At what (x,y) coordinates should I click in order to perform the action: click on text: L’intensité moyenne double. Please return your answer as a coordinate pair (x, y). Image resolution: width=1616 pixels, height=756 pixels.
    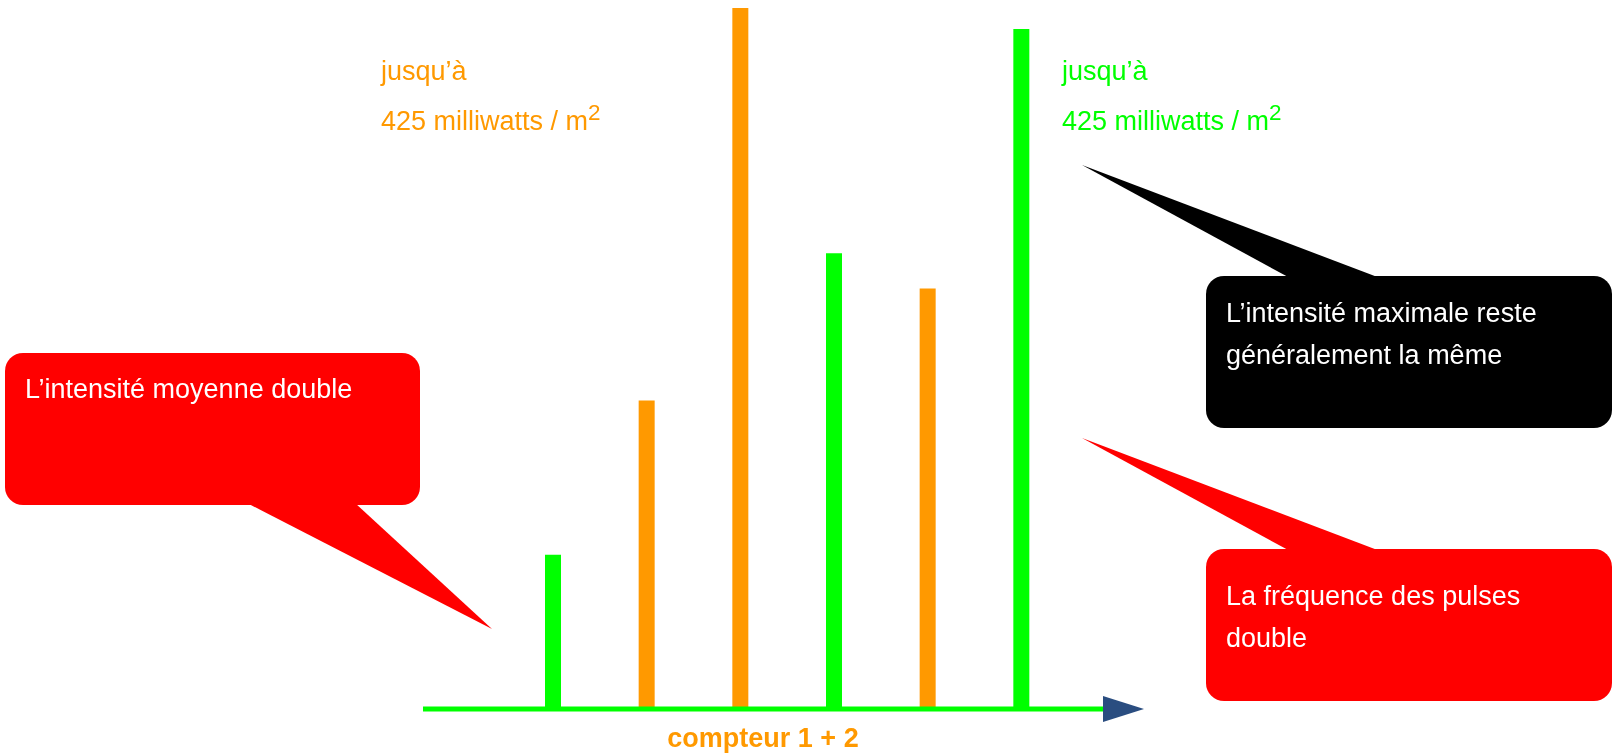
    Looking at the image, I should click on (189, 389).